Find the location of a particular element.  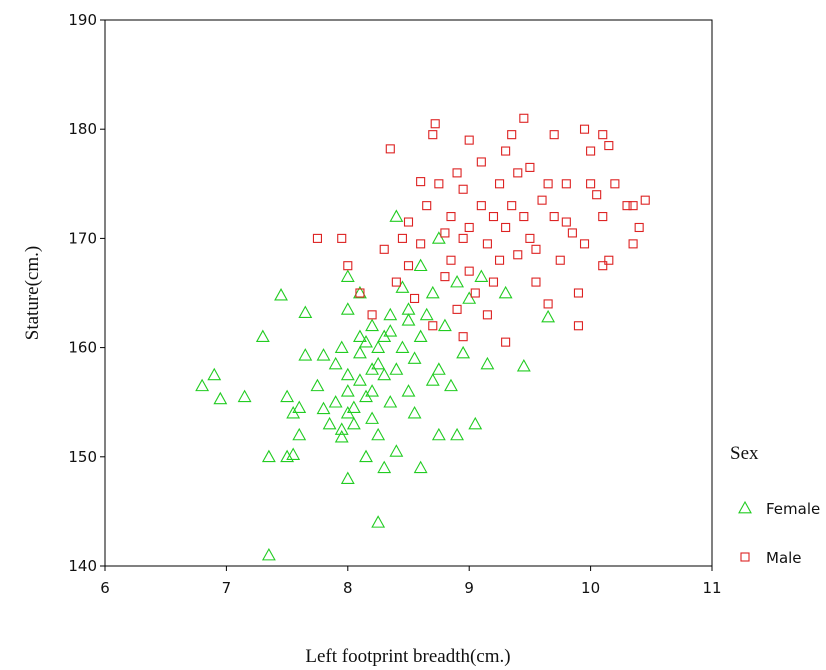

legend-label: Male is located at coordinates (784, 558).